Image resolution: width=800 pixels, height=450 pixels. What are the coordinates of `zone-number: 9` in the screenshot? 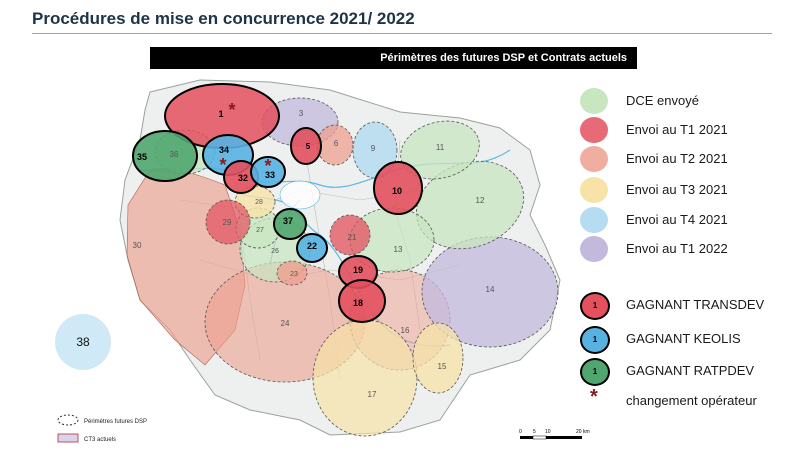 It's located at (373, 148).